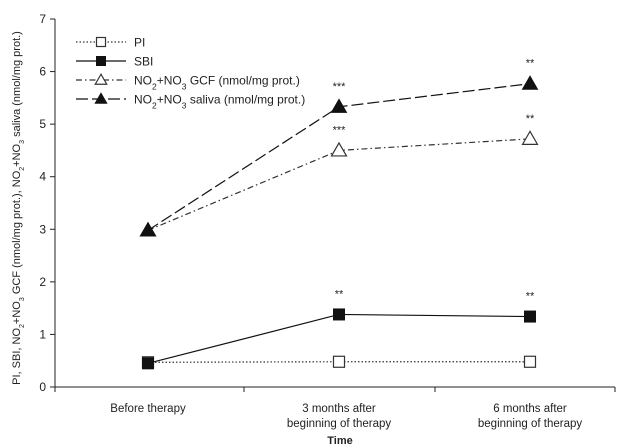  I want to click on y-tick-label: 3, so click(42, 229).